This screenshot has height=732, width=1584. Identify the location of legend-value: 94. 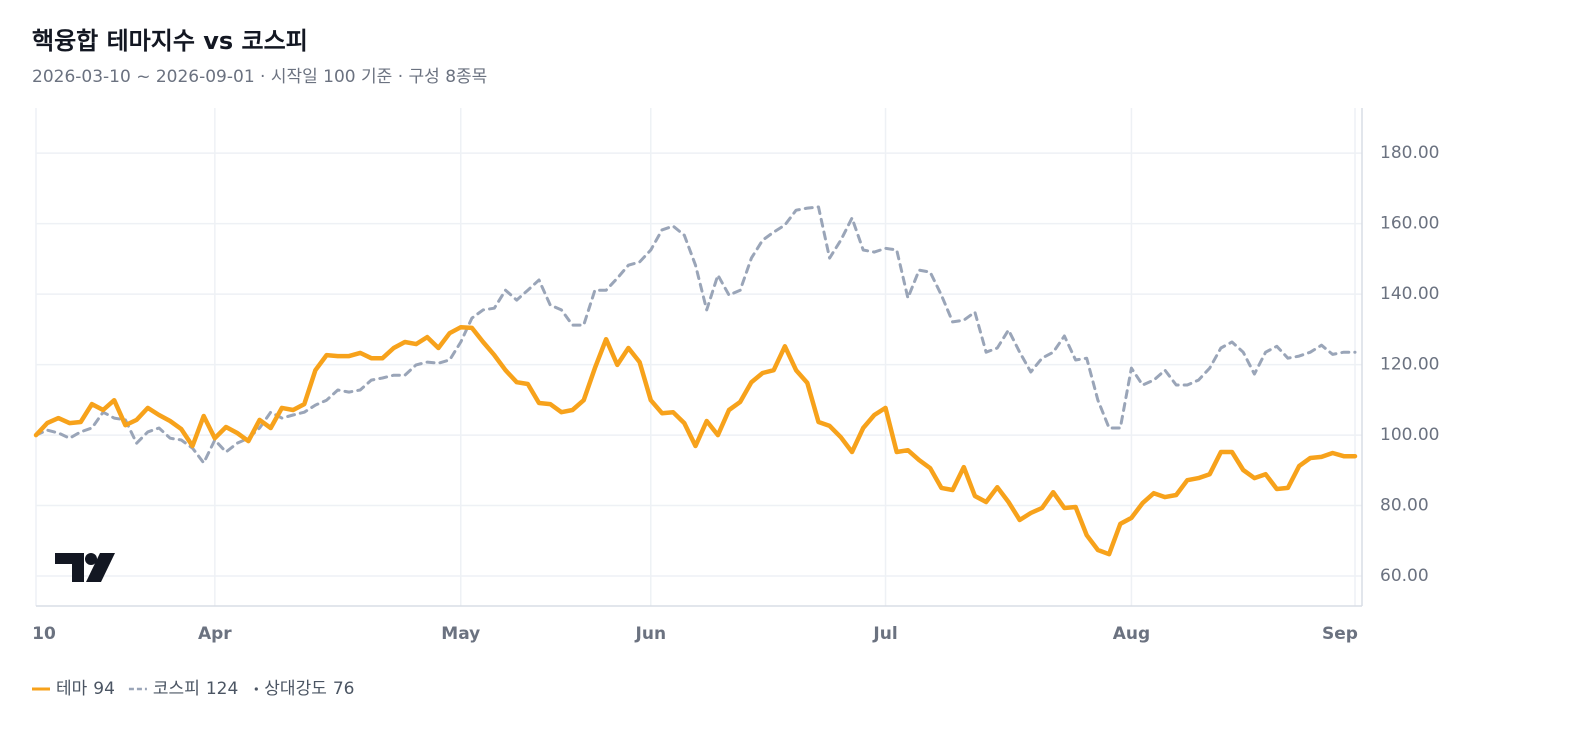
(104, 689).